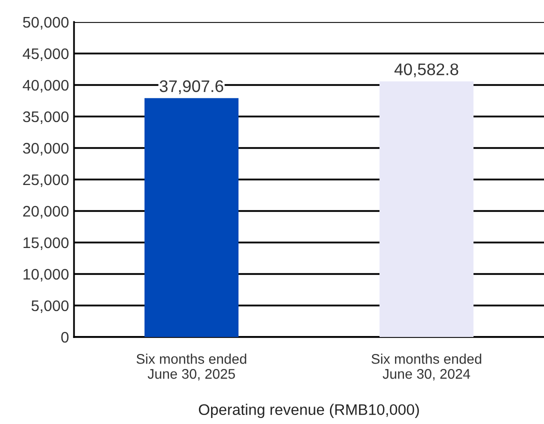 The image size is (544, 424). I want to click on y-tick-label: 5,000, so click(50, 306).